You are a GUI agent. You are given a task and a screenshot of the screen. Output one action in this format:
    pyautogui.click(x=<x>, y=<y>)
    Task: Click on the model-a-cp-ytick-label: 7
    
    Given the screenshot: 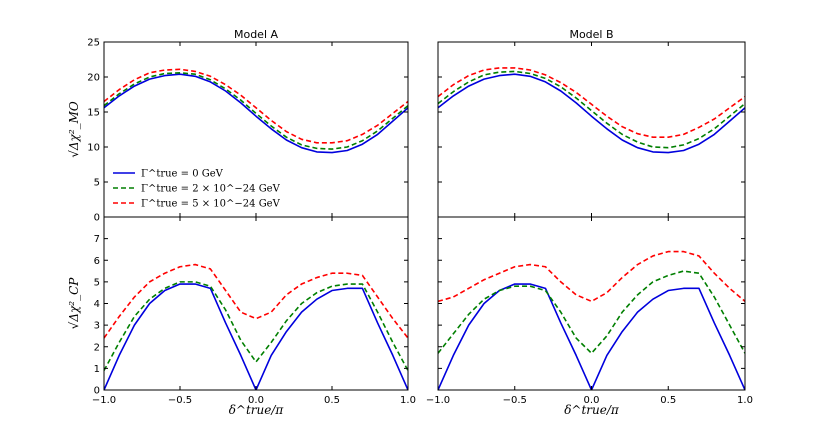 What is the action you would take?
    pyautogui.click(x=97, y=239)
    